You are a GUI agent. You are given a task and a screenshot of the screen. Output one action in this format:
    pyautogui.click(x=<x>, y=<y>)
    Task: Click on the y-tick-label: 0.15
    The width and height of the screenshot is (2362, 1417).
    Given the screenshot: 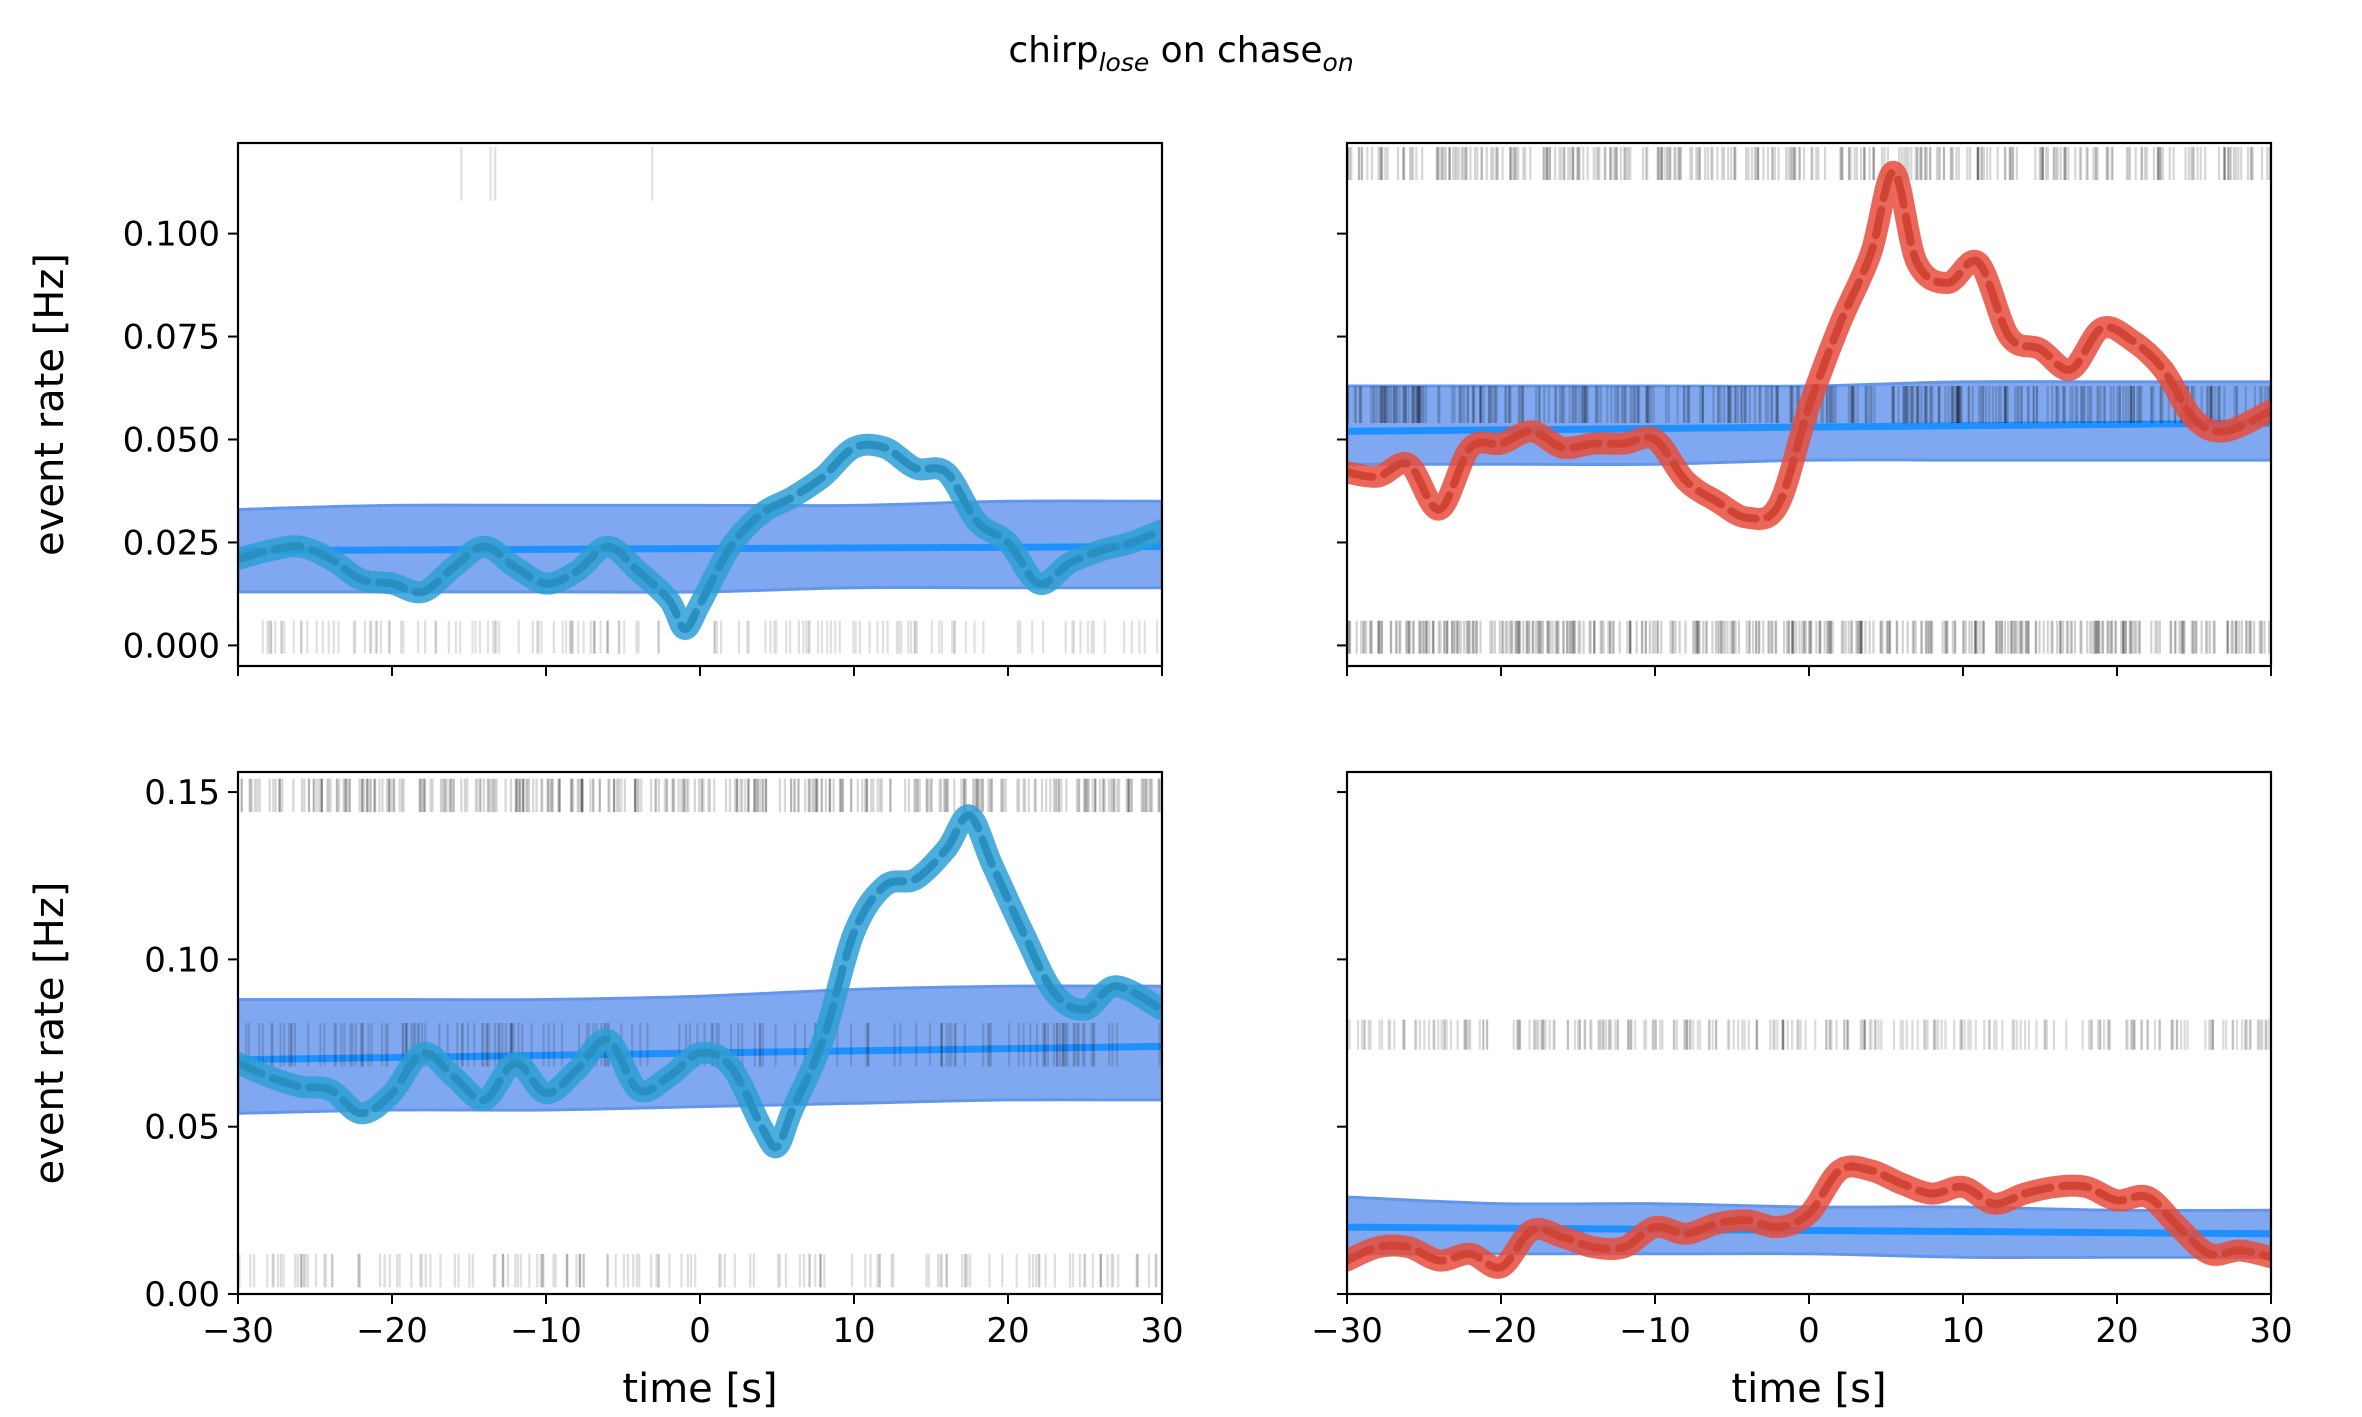 What is the action you would take?
    pyautogui.click(x=182, y=793)
    